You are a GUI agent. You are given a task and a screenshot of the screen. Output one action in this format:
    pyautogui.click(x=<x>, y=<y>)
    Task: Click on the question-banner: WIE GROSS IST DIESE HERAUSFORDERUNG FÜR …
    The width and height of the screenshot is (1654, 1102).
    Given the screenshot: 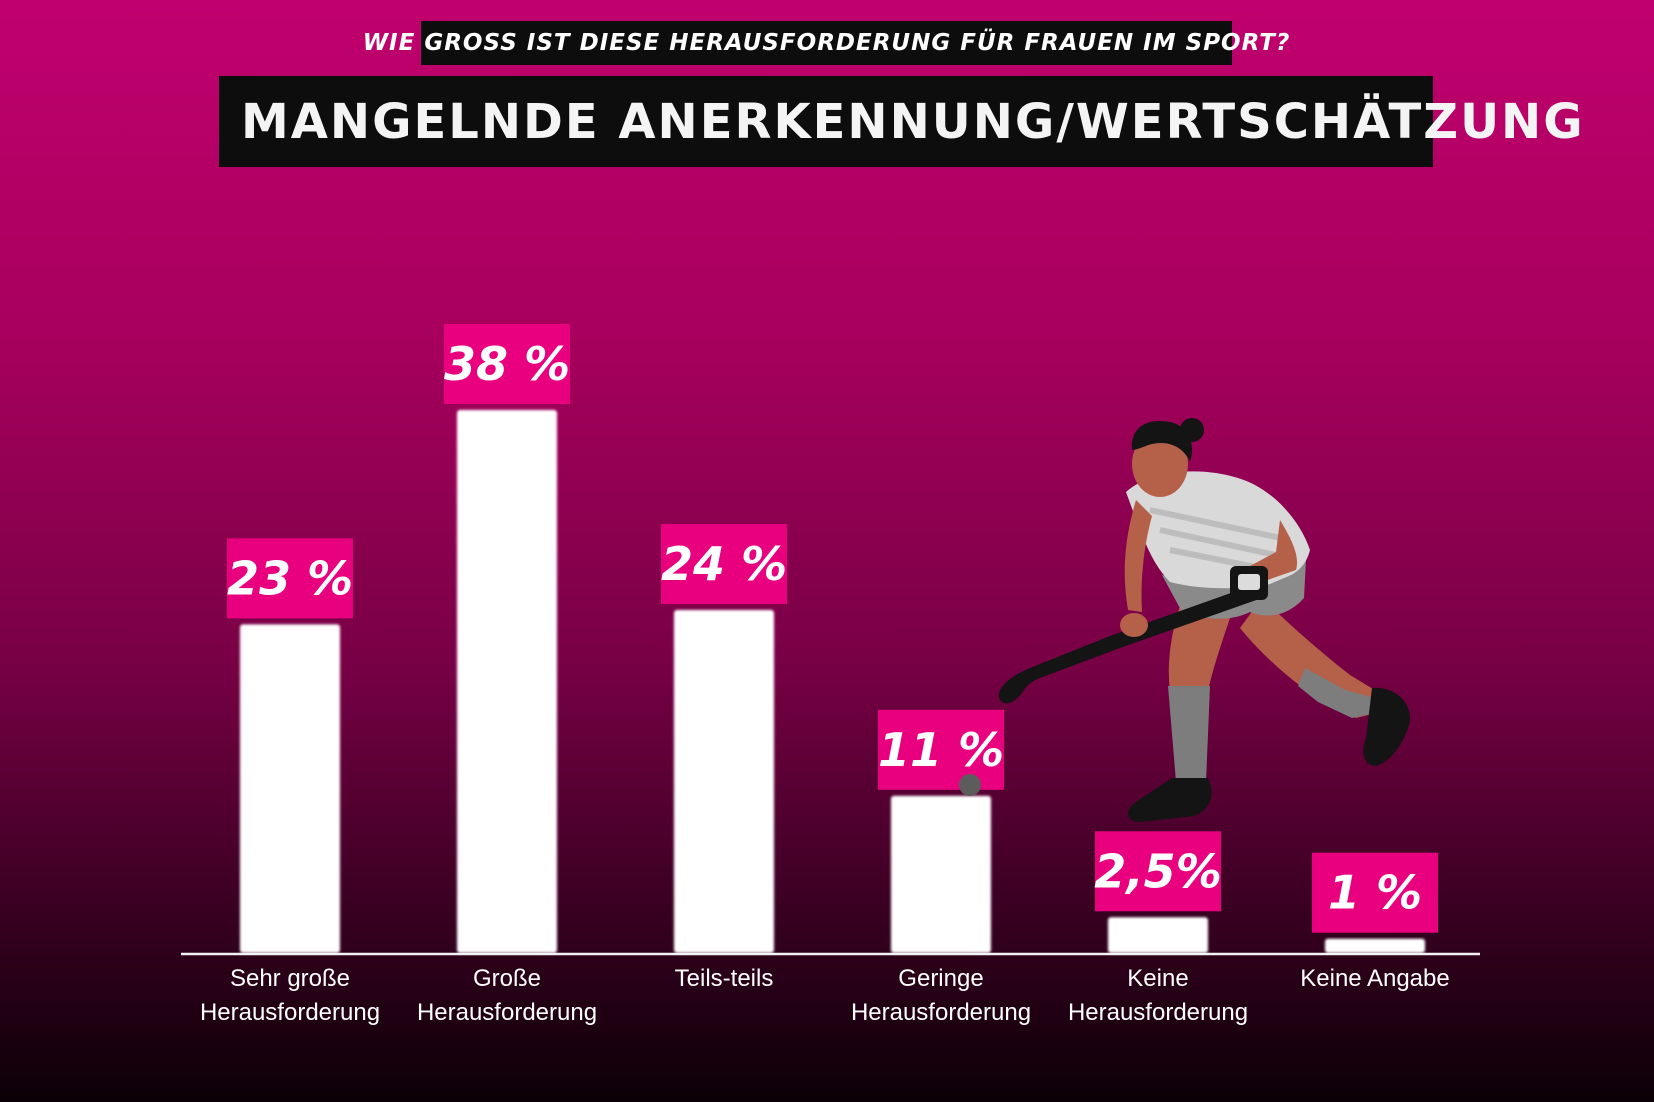 What is the action you would take?
    pyautogui.click(x=826, y=43)
    